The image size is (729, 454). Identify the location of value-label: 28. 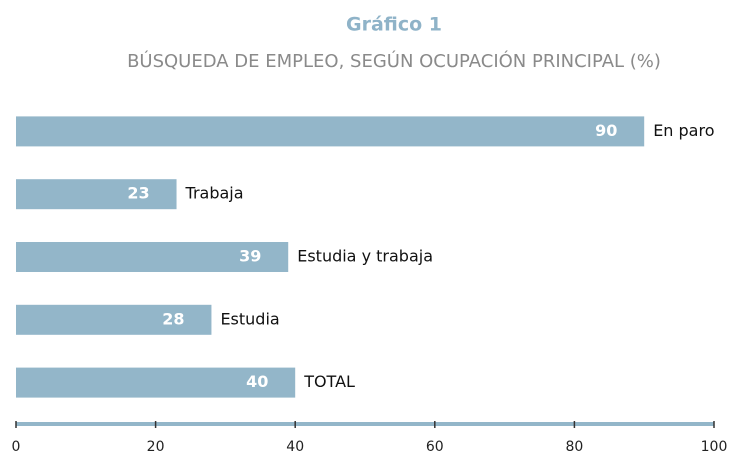
(173, 318).